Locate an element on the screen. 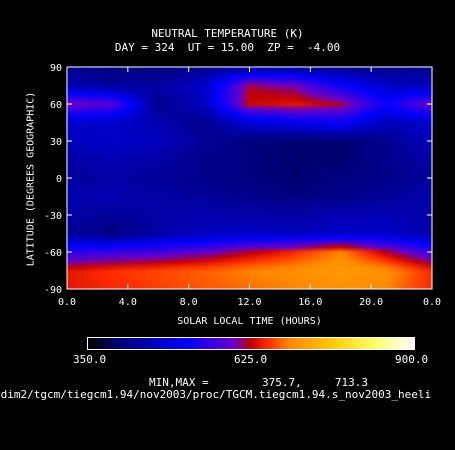 This screenshot has height=450, width=455. chart-title: NEUTRAL TEMPERATURE (K) is located at coordinates (227, 33).